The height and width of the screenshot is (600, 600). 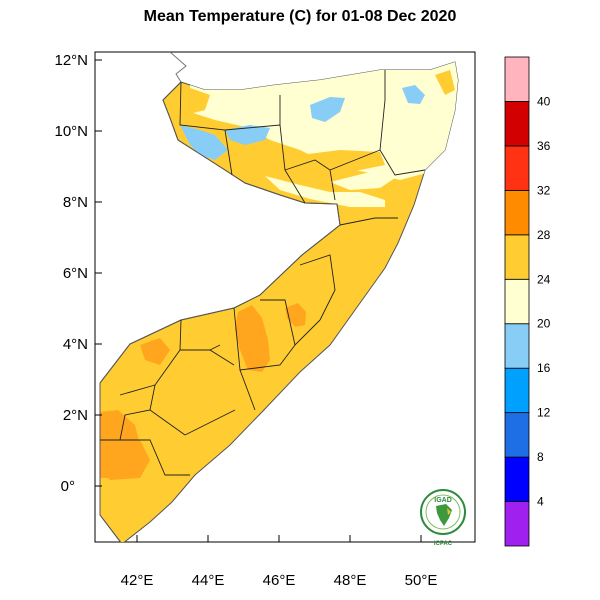 What do you see at coordinates (445, 82) in the screenshot?
I see `region-24-28-ne` at bounding box center [445, 82].